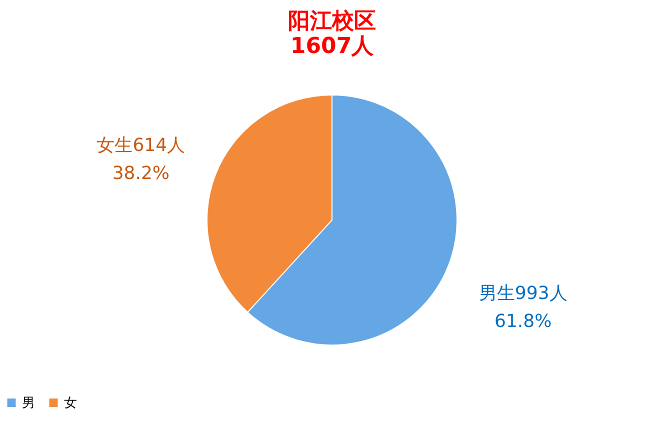  What do you see at coordinates (141, 159) in the screenshot?
I see `data-label: 女生614人 38.2%` at bounding box center [141, 159].